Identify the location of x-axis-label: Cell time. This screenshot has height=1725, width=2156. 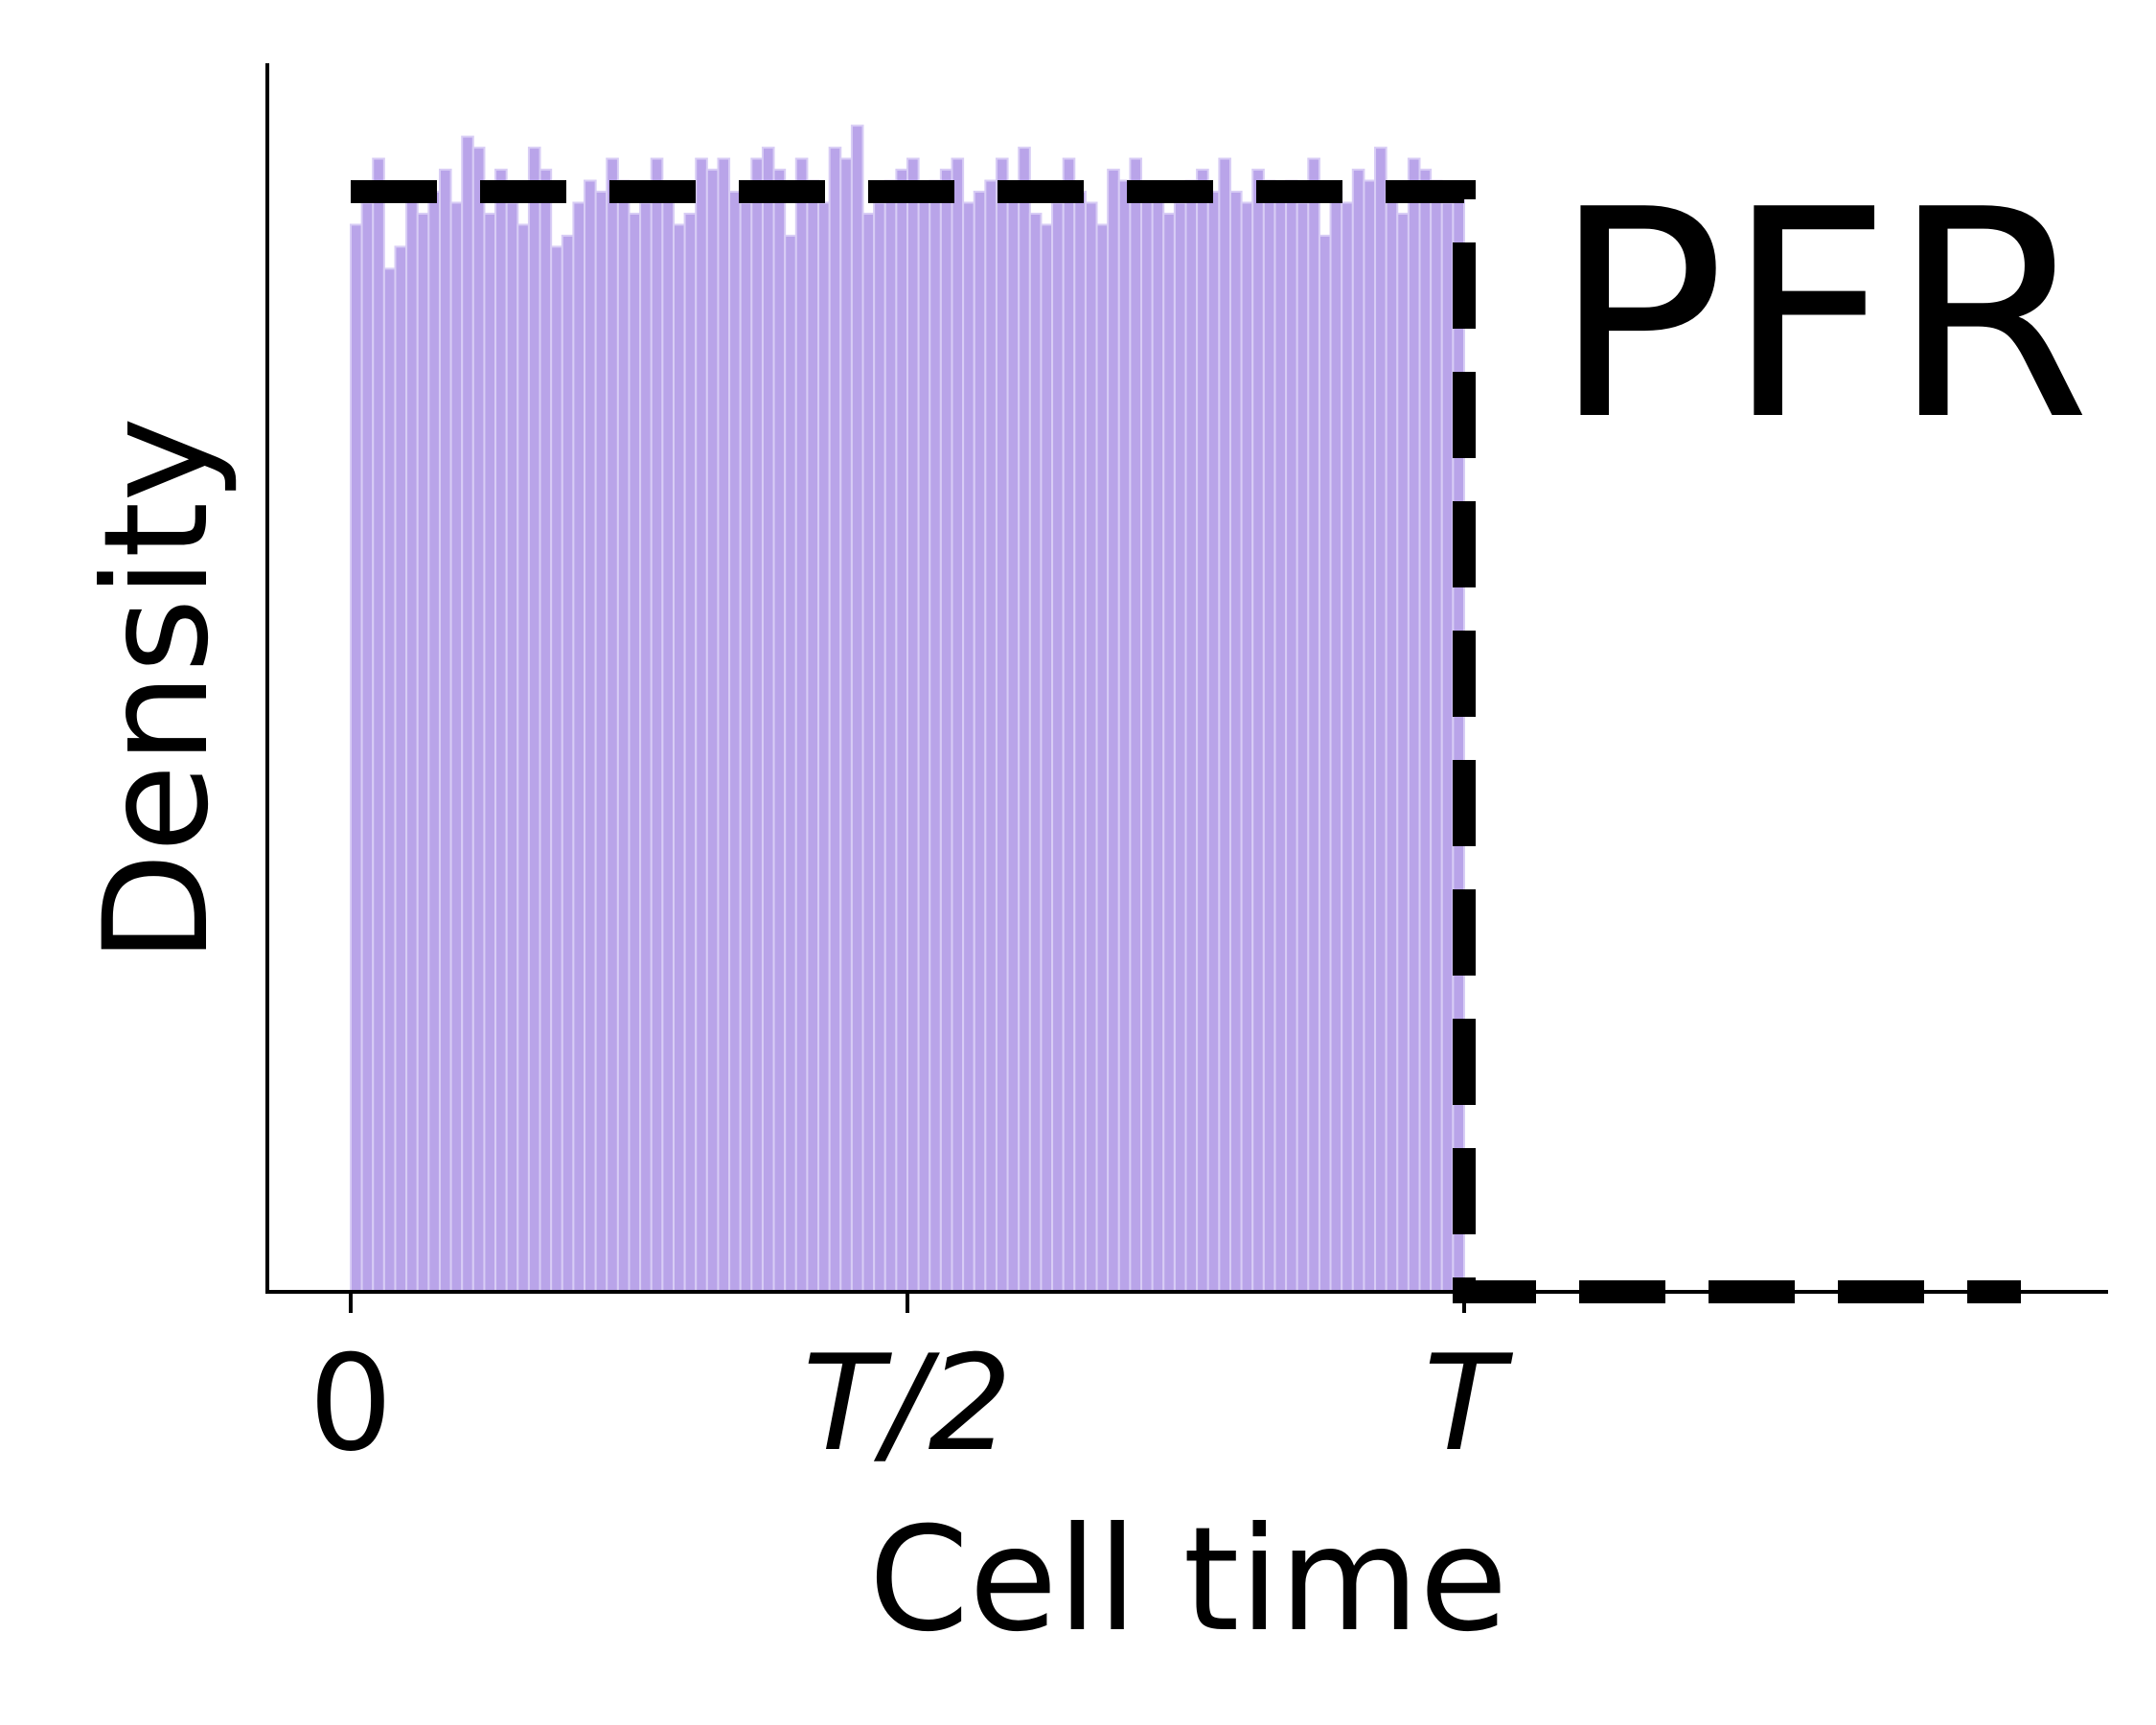
(1188, 1580).